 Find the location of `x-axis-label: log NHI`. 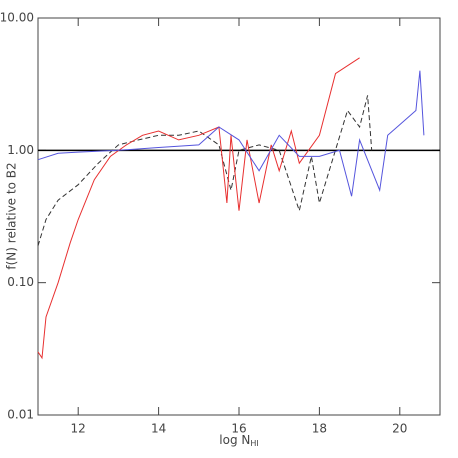

x-axis-label: log NHI is located at coordinates (238, 440).